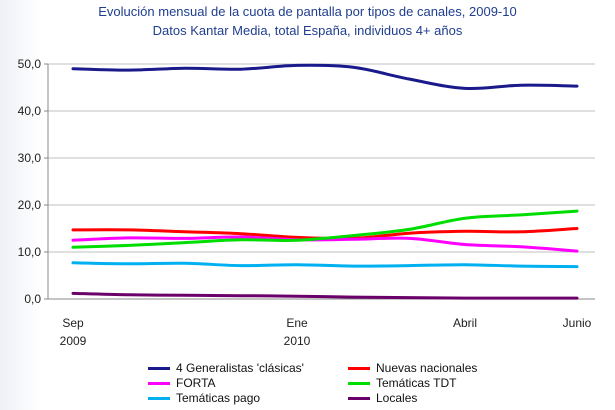  What do you see at coordinates (30, 111) in the screenshot?
I see `y-tick-label: 40,0` at bounding box center [30, 111].